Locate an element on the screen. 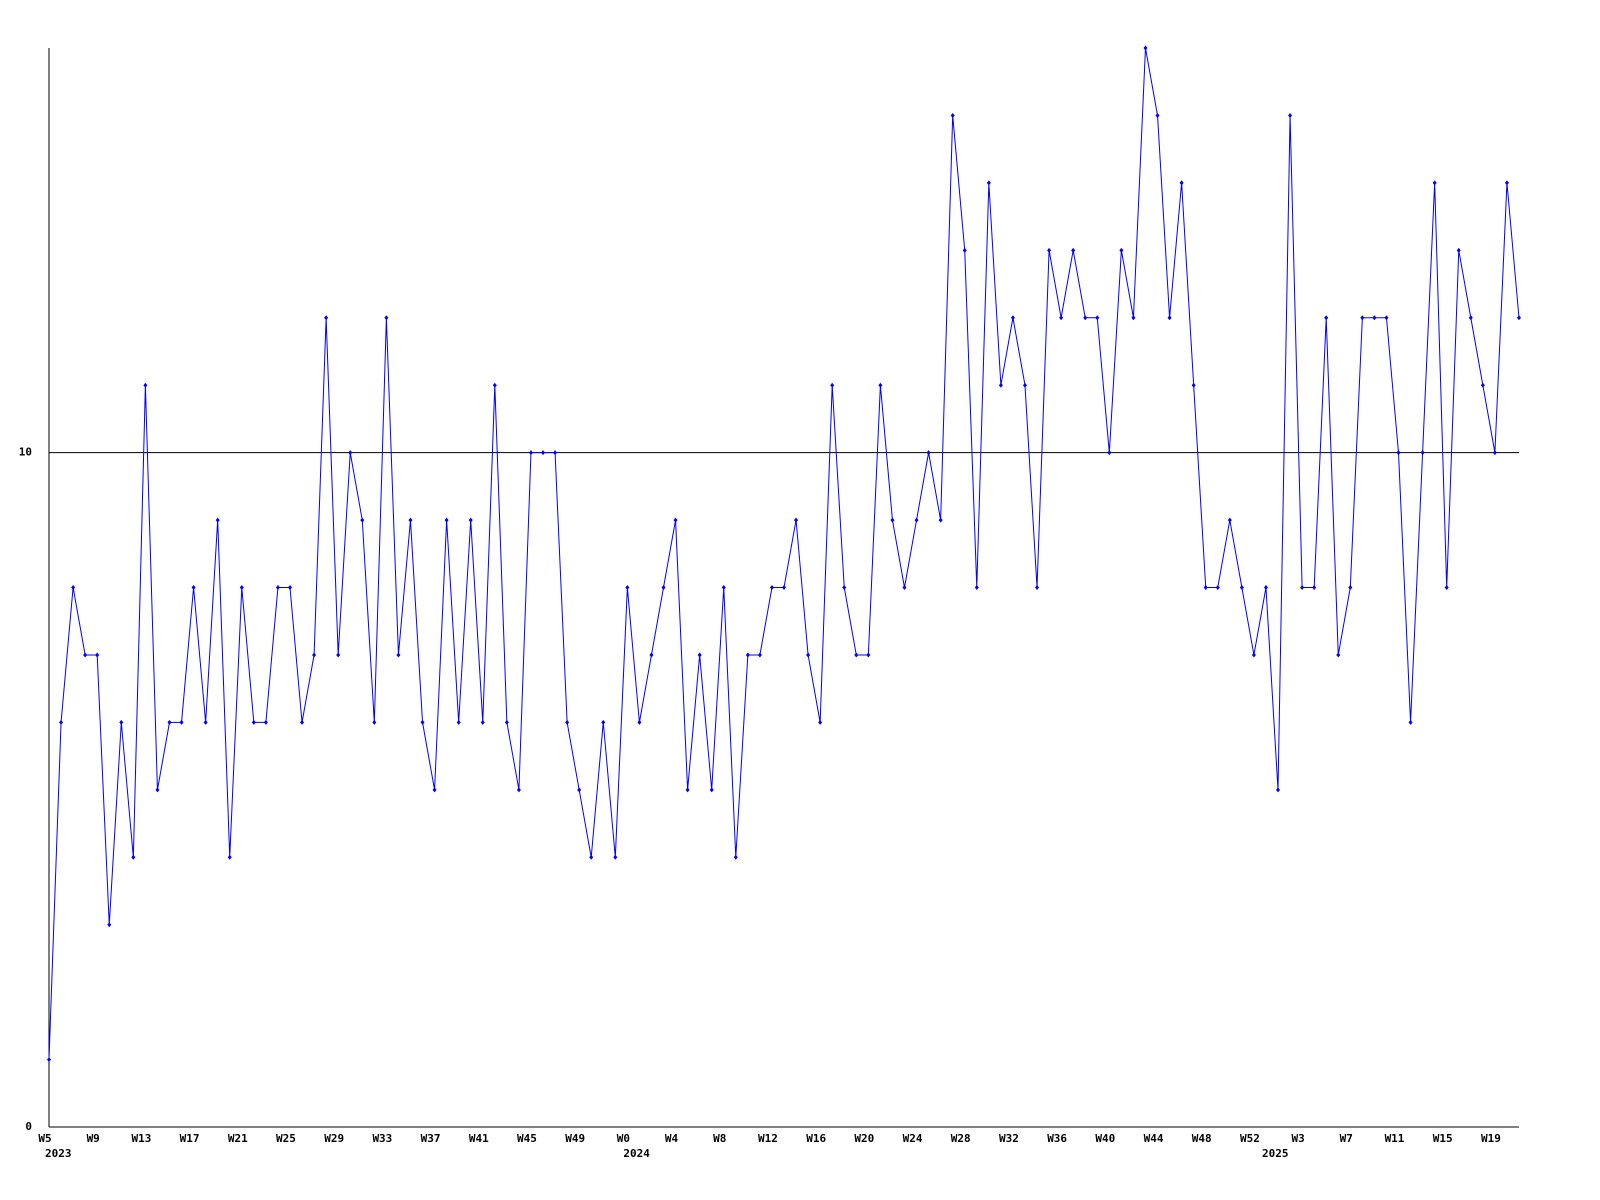 The image size is (1600, 1200). x-tick-label: W19 is located at coordinates (1491, 1138).